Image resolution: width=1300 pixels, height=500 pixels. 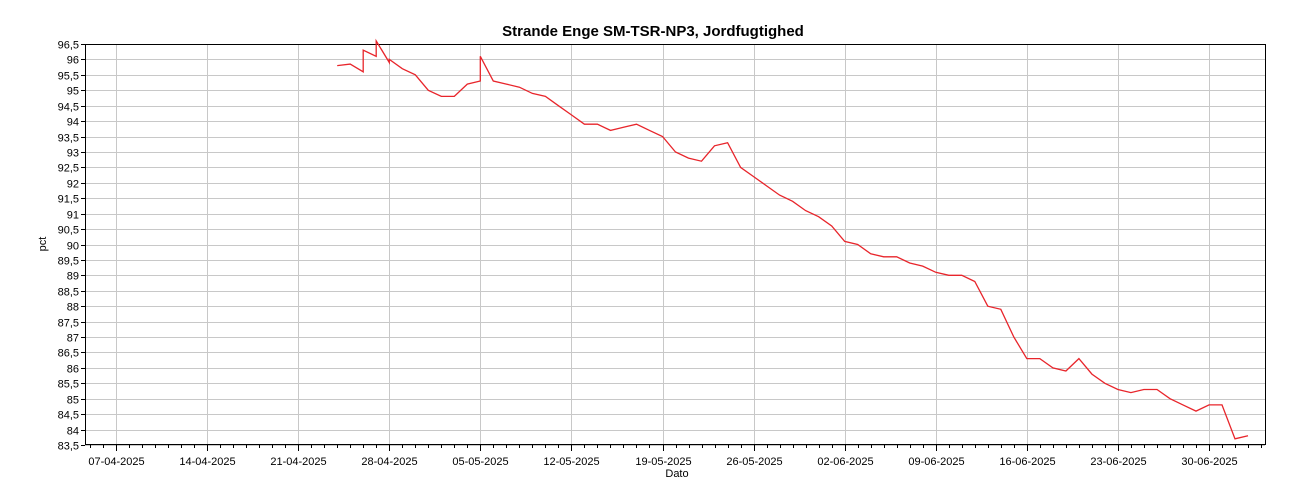 I want to click on y-tick-label: 90,5, so click(x=68, y=231).